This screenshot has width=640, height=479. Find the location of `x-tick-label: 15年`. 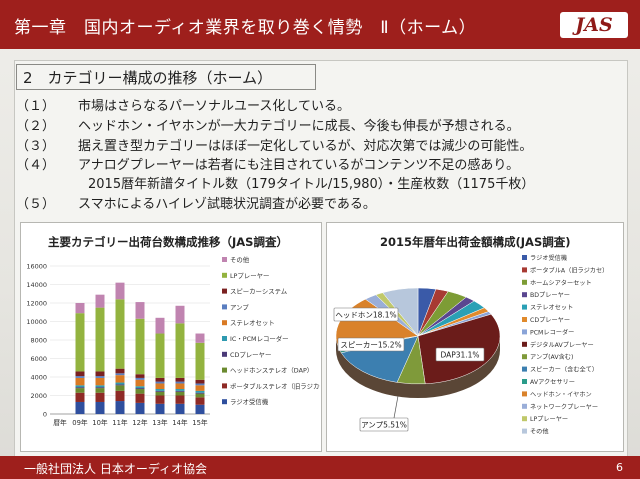

x-tick-label: 15年 is located at coordinates (200, 422).